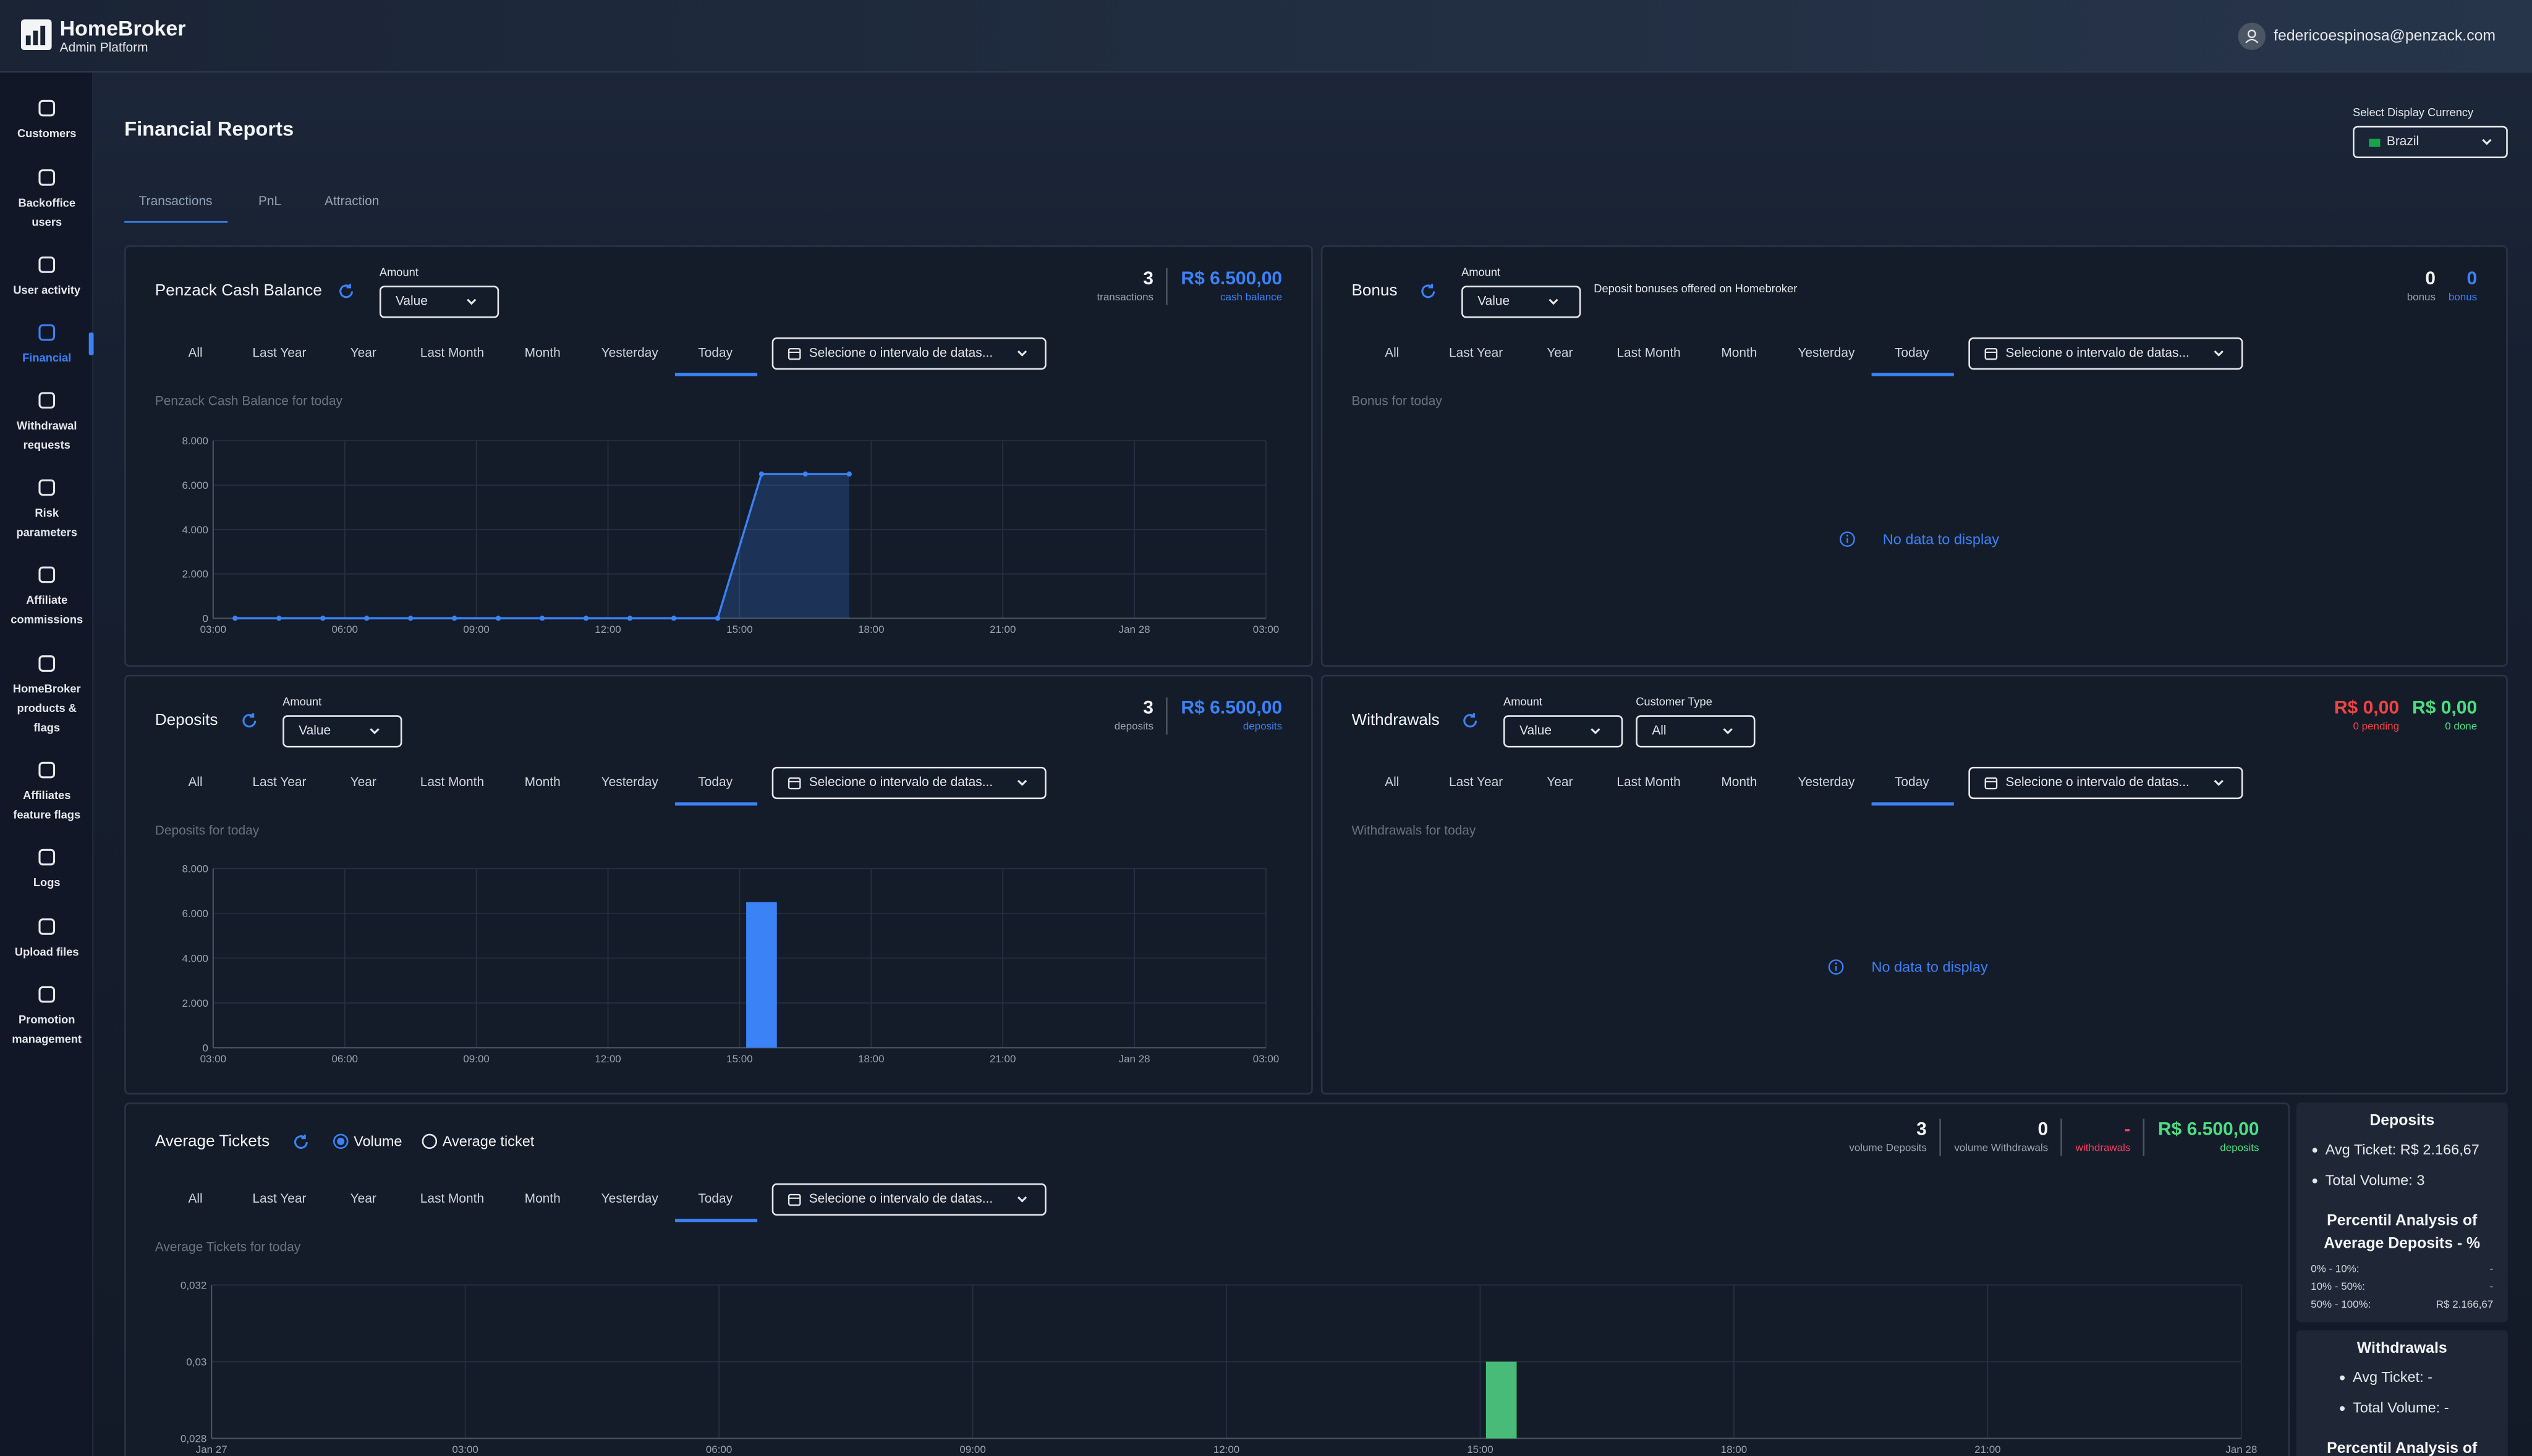 Image resolution: width=2532 pixels, height=1456 pixels. What do you see at coordinates (476, 629) in the screenshot?
I see `x-tick-label: 09:00` at bounding box center [476, 629].